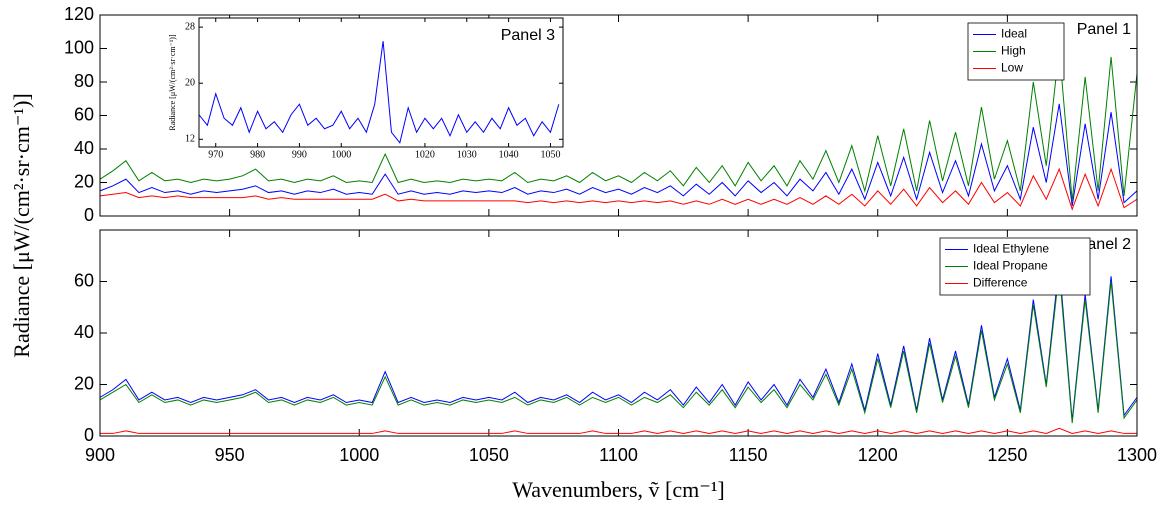 The width and height of the screenshot is (1163, 519). What do you see at coordinates (257, 154) in the screenshot?
I see `x-tick-label: 980` at bounding box center [257, 154].